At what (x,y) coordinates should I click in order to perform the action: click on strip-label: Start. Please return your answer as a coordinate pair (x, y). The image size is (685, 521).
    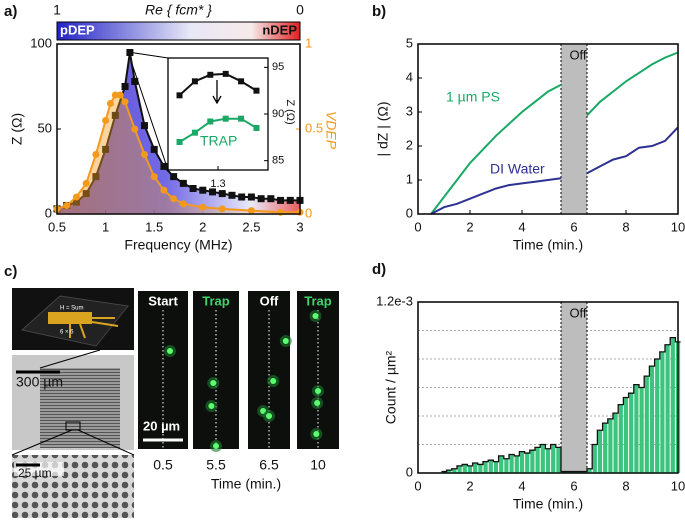
    Looking at the image, I should click on (163, 300).